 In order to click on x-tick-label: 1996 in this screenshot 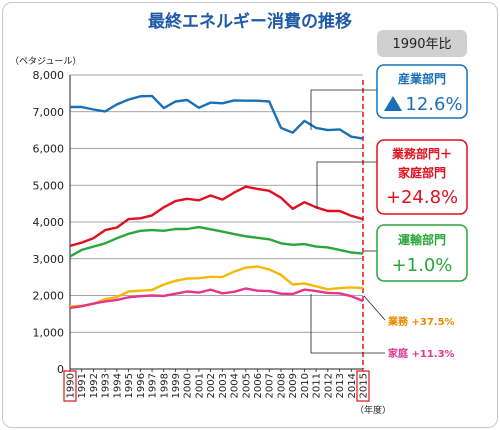, I will do `click(141, 385)`.